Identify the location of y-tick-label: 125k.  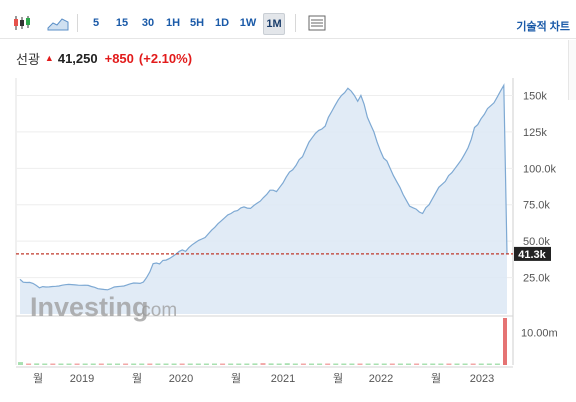
(535, 133).